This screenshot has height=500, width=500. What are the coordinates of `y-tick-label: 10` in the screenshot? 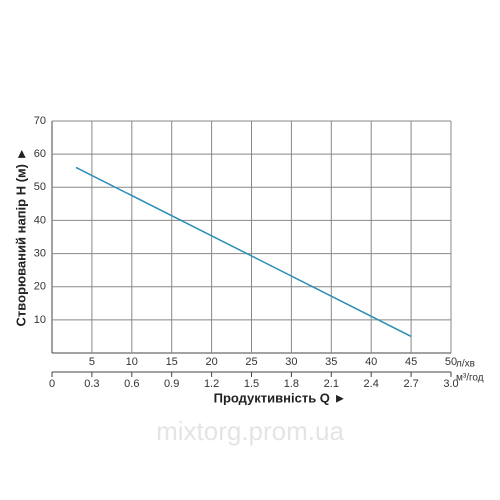 It's located at (40, 320).